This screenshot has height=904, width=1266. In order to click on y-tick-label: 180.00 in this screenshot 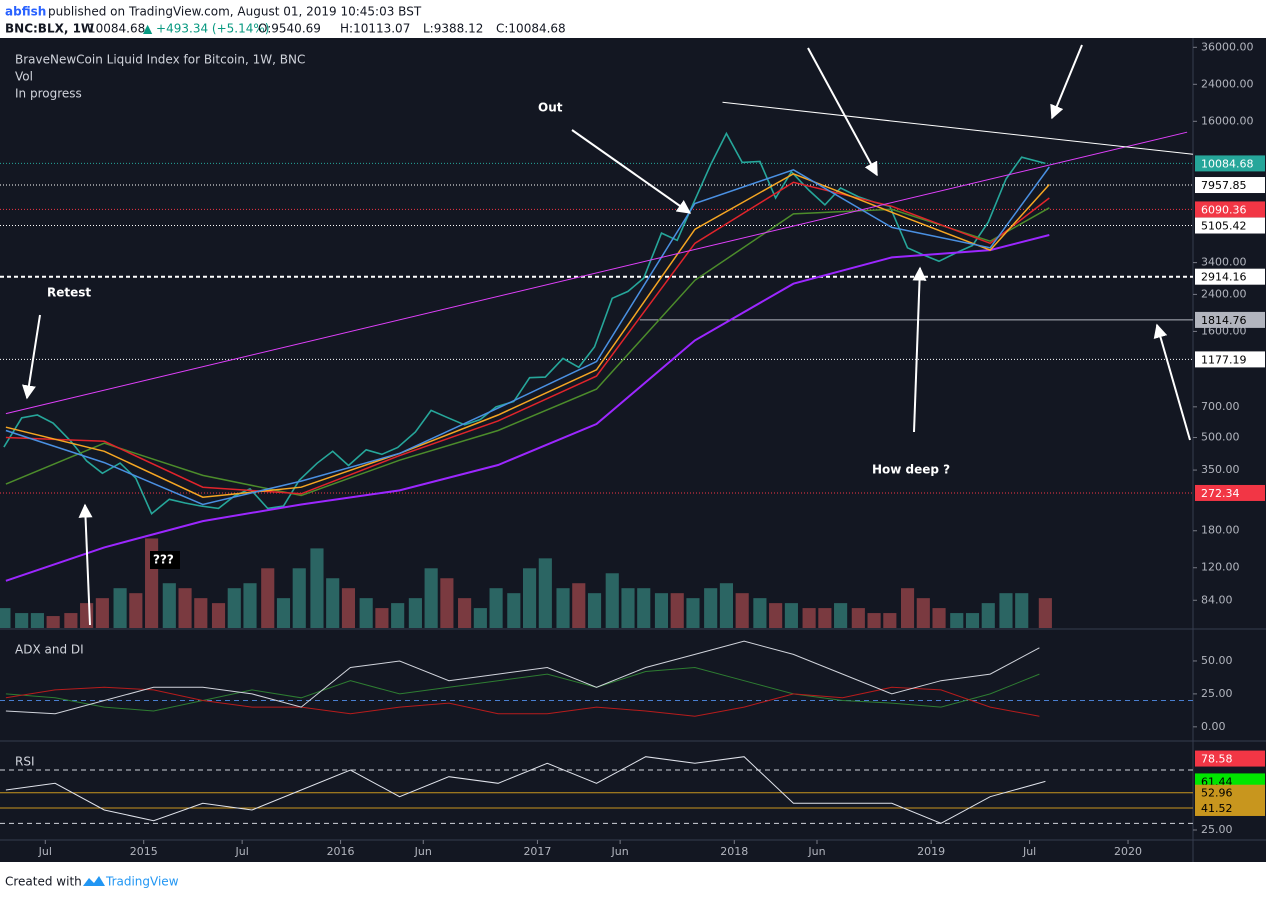, I will do `click(1220, 530)`.